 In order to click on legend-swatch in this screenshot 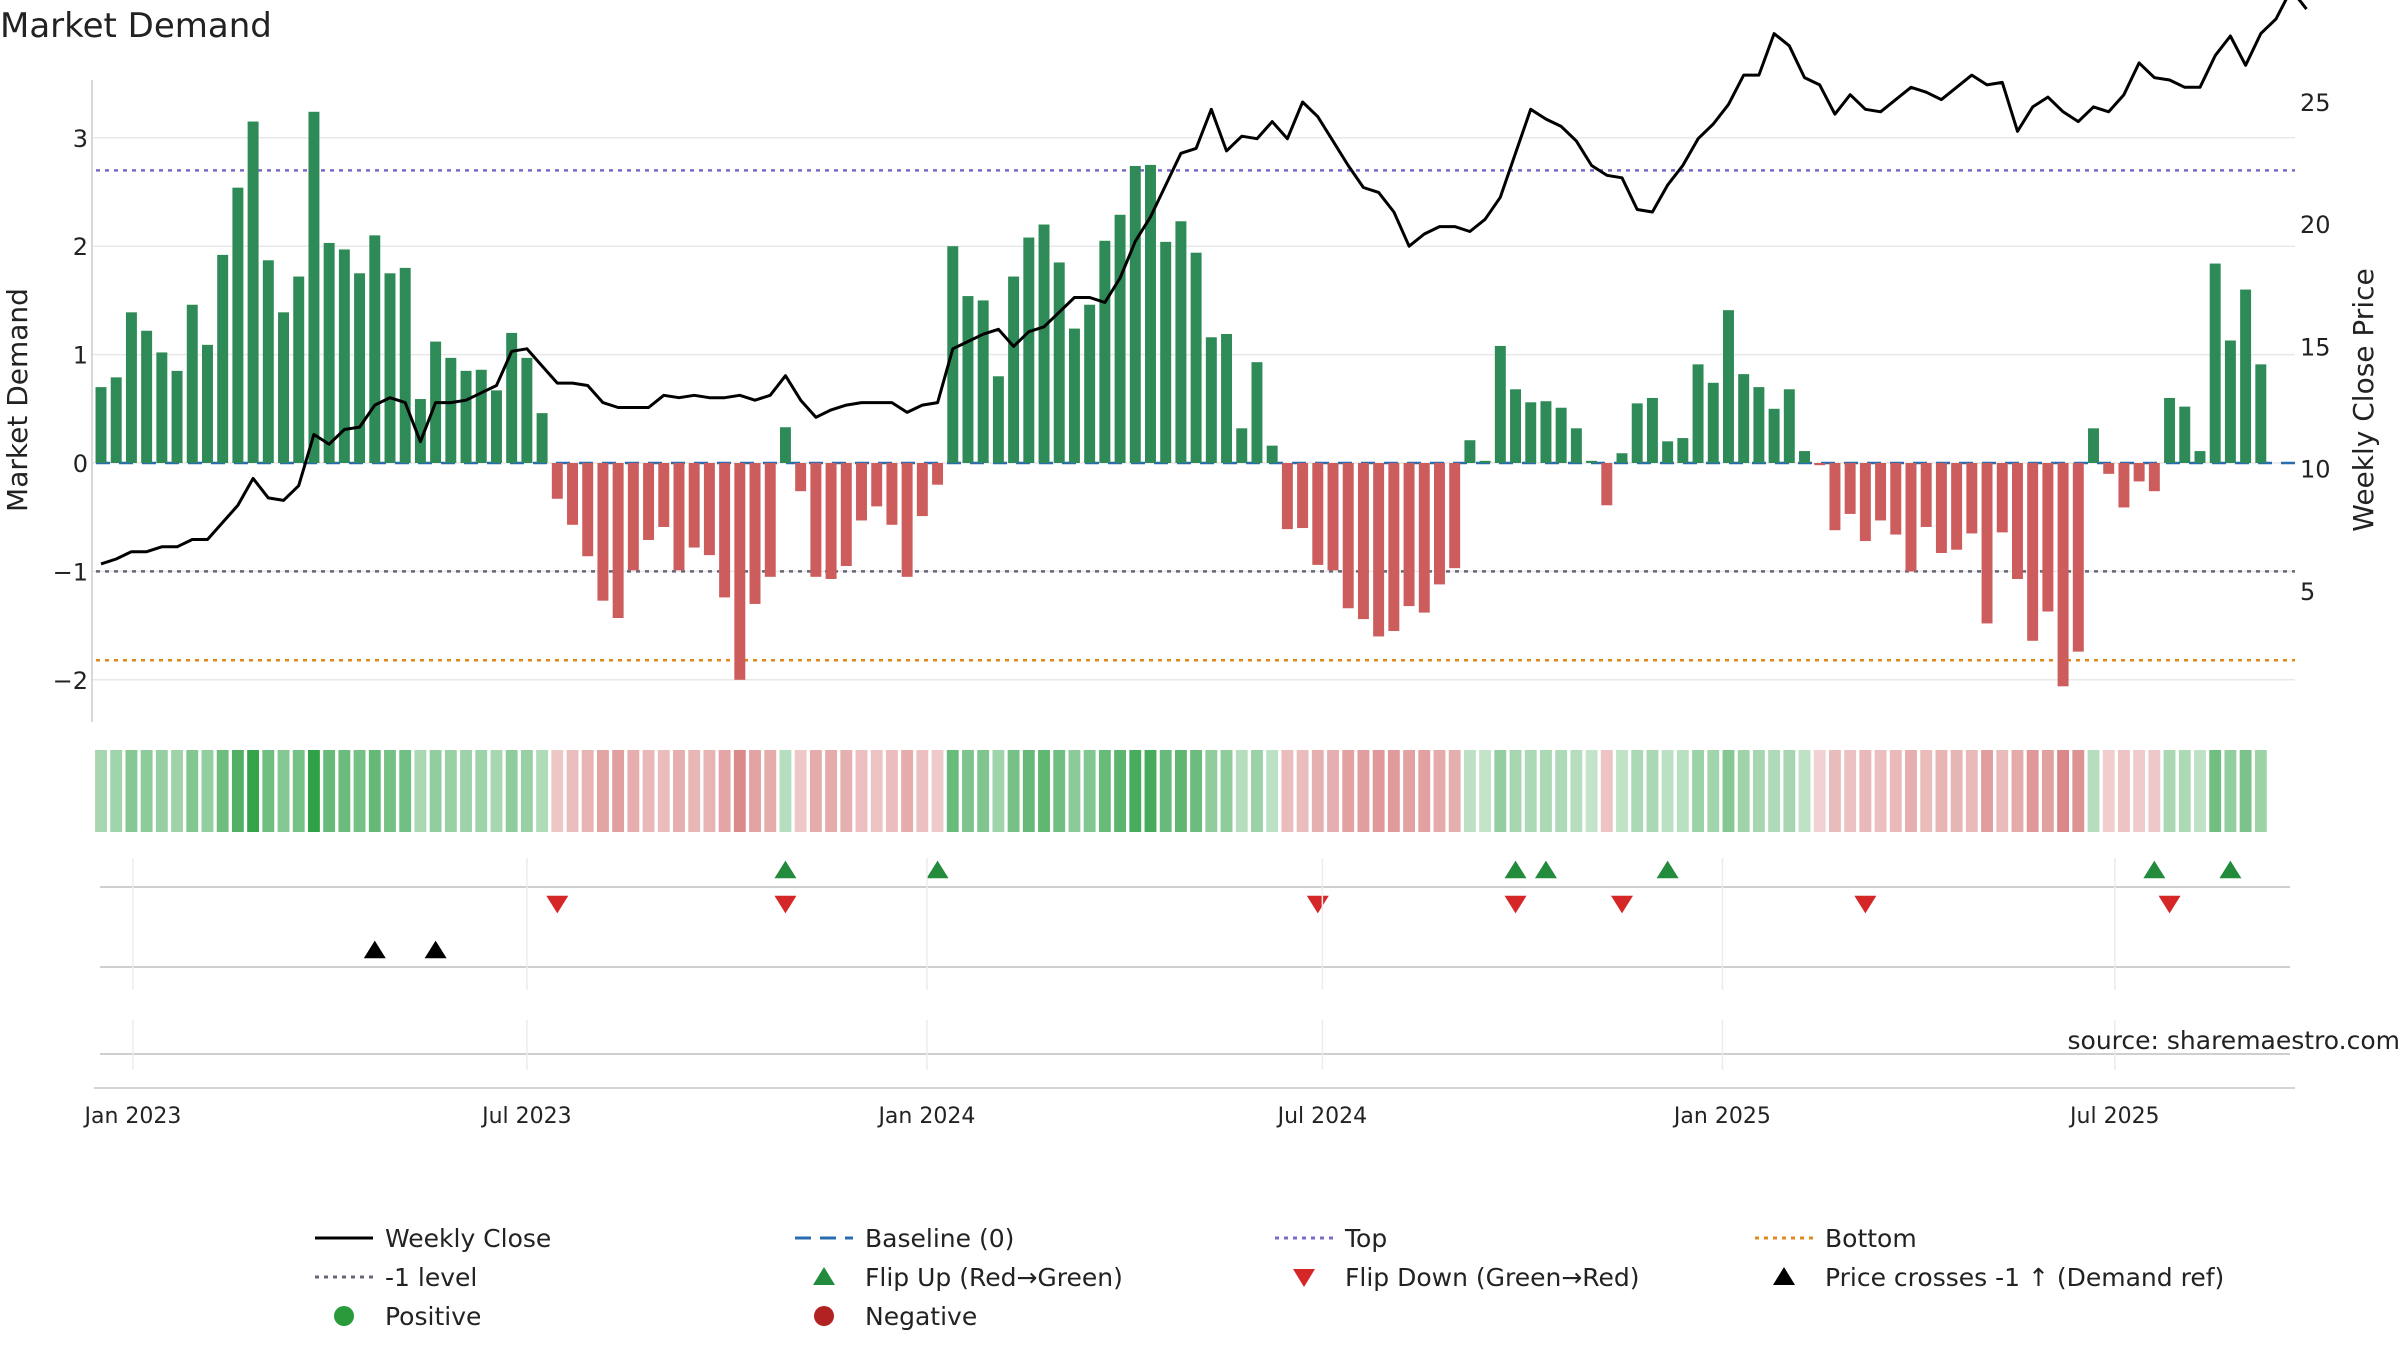, I will do `click(824, 1316)`.